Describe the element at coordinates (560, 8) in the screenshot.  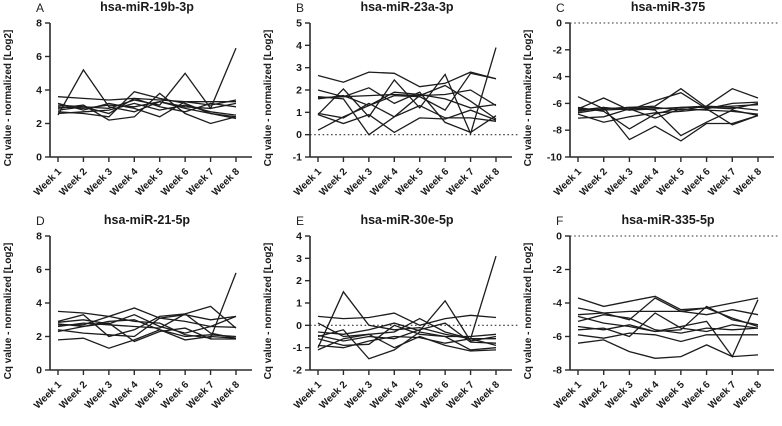
I see `panel-letter: C` at that location.